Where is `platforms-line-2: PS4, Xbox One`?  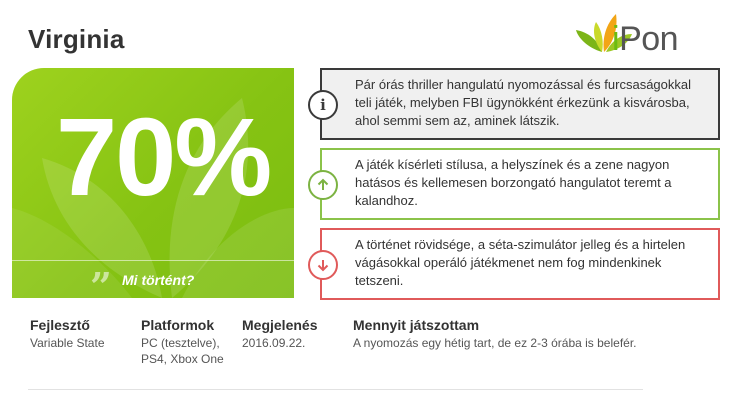
platforms-line-2: PS4, Xbox One is located at coordinates (182, 359).